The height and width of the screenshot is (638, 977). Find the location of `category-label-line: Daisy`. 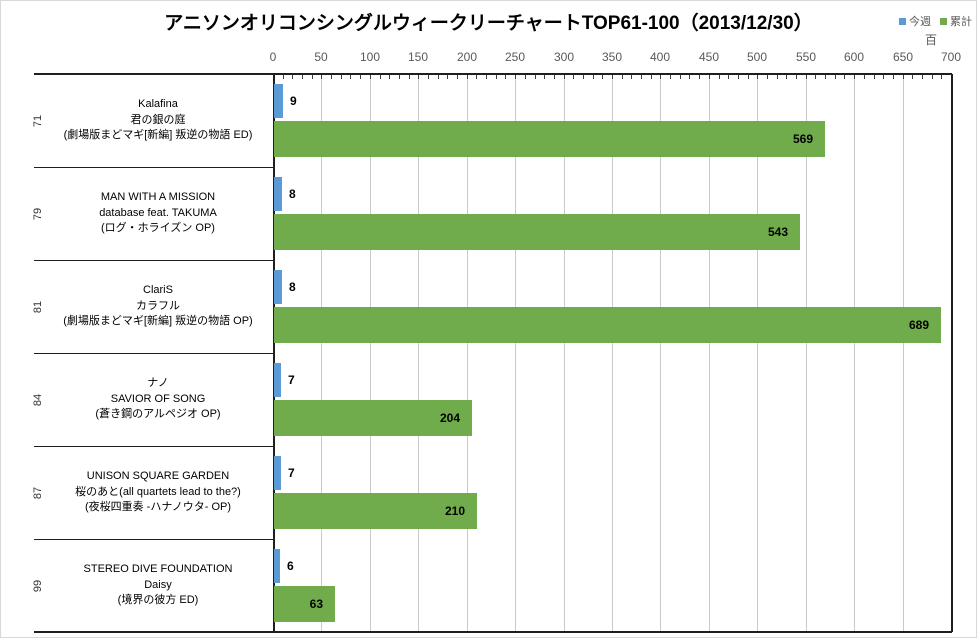

category-label-line: Daisy is located at coordinates (158, 584).